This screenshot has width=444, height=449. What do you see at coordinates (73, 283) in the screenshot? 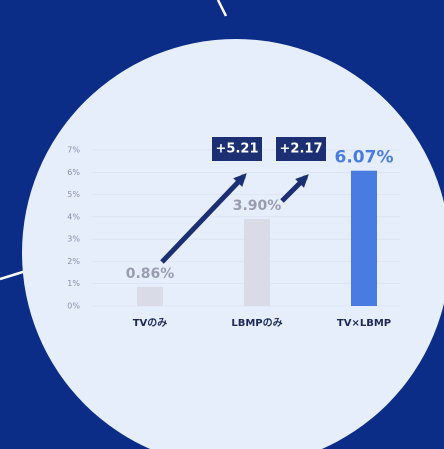
I see `y-tick-label: 1%` at bounding box center [73, 283].